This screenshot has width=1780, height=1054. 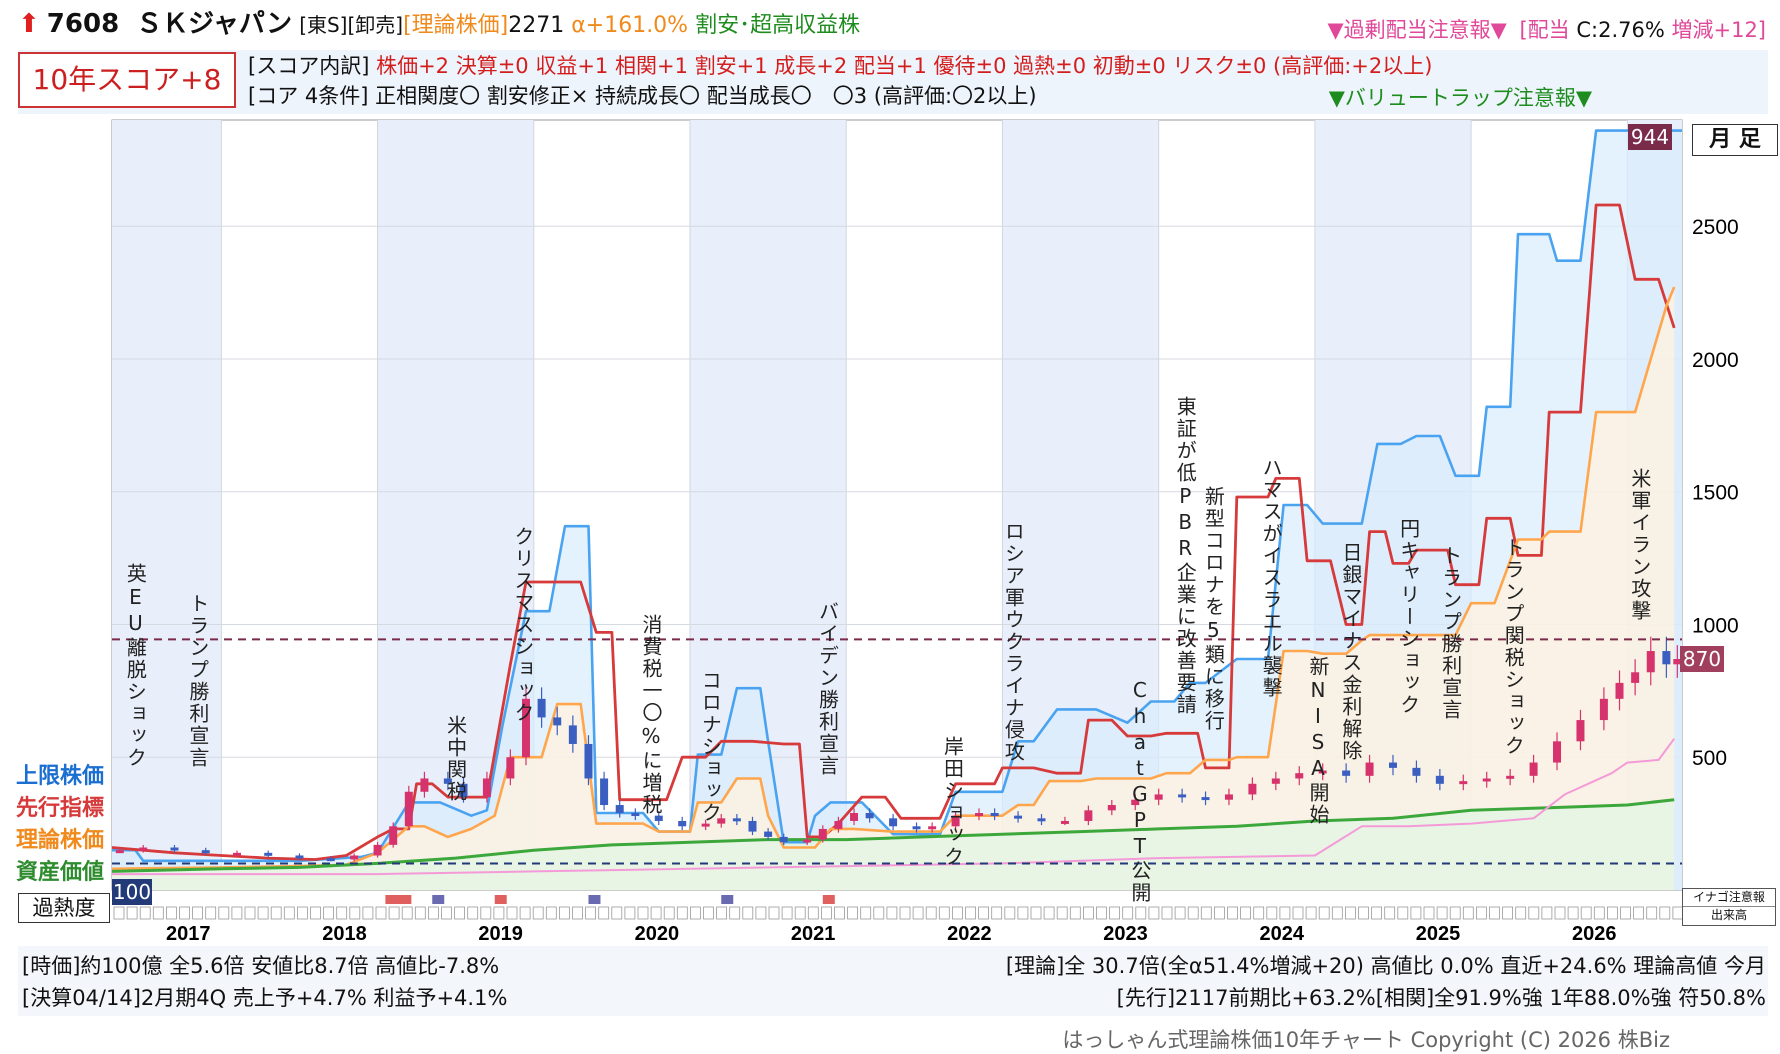 What do you see at coordinates (1715, 227) in the screenshot?
I see `y-tick-label: 2500` at bounding box center [1715, 227].